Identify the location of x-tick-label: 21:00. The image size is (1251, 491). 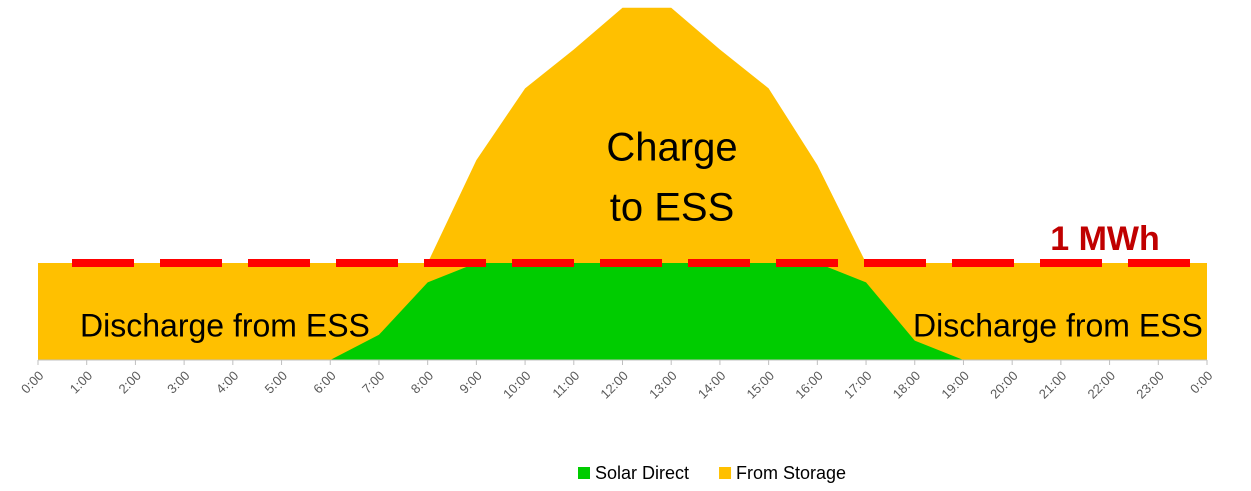
(1053, 385).